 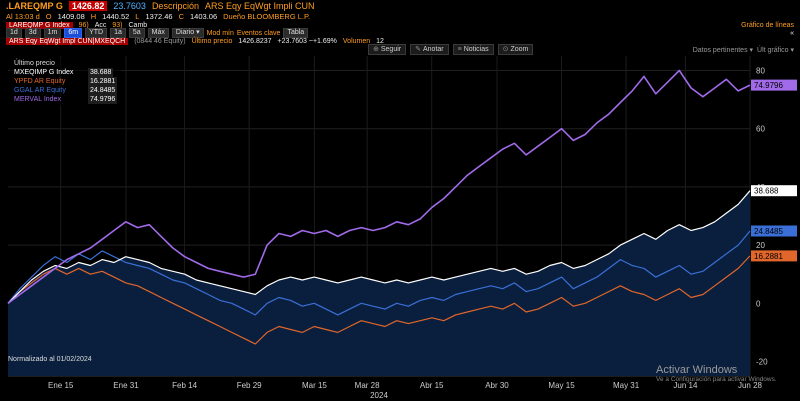 I want to click on legend-item-ypfd-ar-equity: YPFD AR Equity 16.2881, so click(x=66, y=81).